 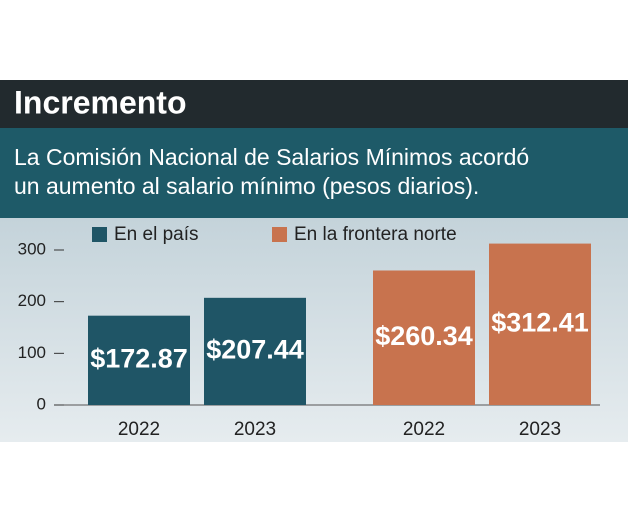 What do you see at coordinates (100, 102) in the screenshot?
I see `chart-title: Incremento` at bounding box center [100, 102].